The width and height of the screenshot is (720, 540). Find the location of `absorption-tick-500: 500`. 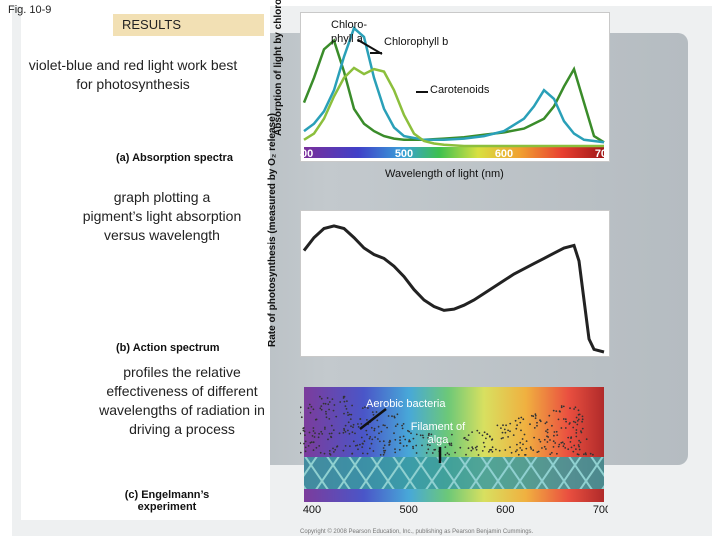

absorption-tick-500: 500 is located at coordinates (404, 154).